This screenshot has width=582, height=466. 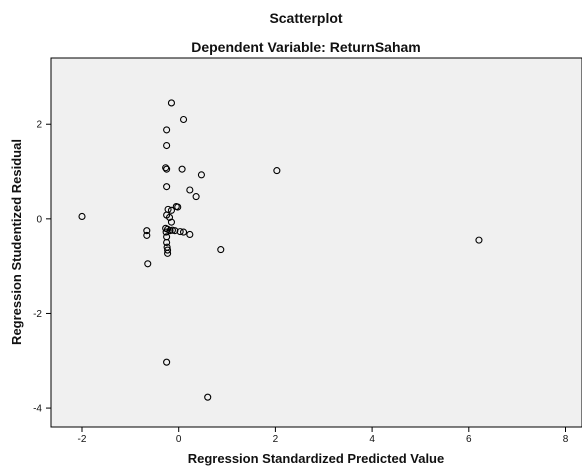 I want to click on chart-subtitle: Dependent Variable: ReturnSaham, so click(x=306, y=47).